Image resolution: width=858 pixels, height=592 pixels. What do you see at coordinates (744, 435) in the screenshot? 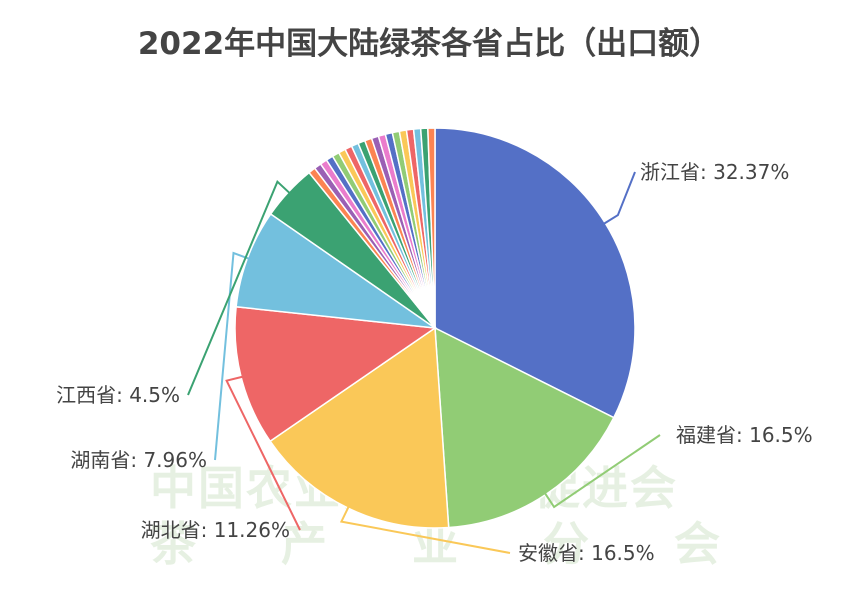
I see `slice-label: 福建省: 16.5%` at bounding box center [744, 435].